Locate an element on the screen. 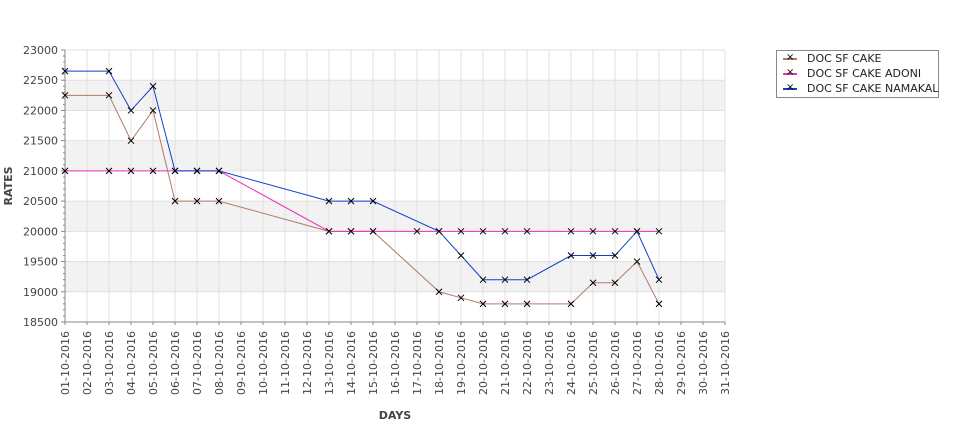 Image resolution: width=975 pixels, height=429 pixels. x-tick-label: 13-10-2016 is located at coordinates (329, 363).